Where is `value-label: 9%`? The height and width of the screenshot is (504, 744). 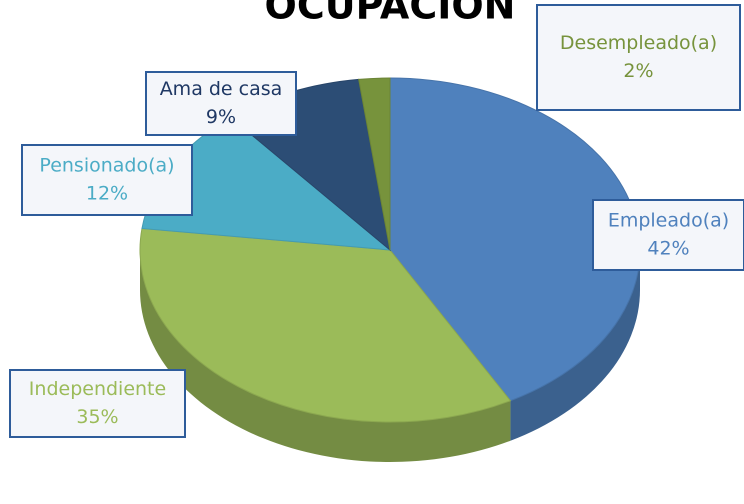 value-label: 9% is located at coordinates (221, 117).